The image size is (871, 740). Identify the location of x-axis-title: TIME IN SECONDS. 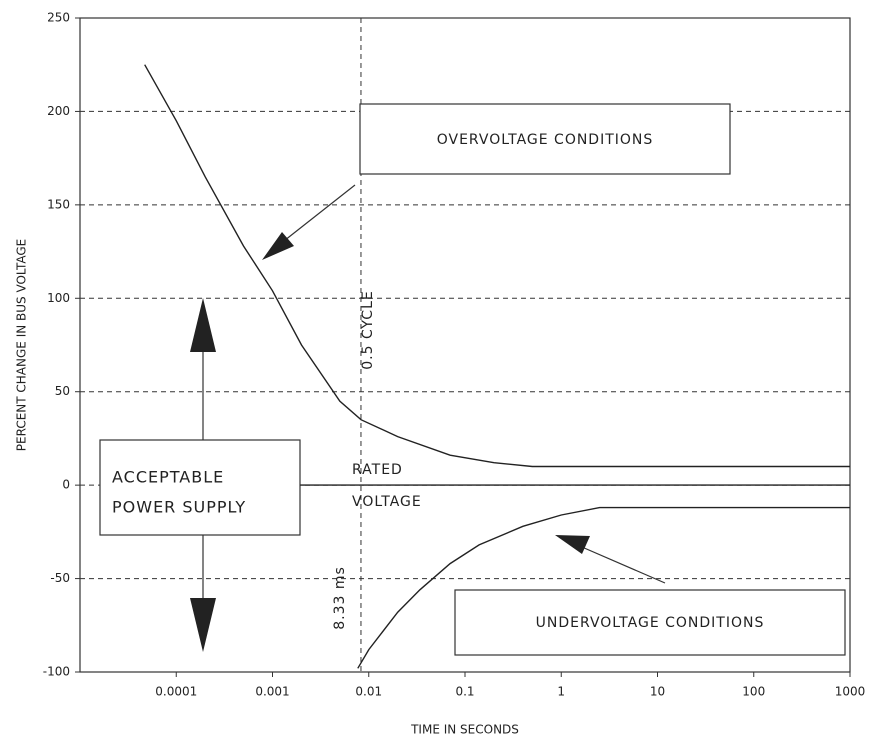
(464, 730).